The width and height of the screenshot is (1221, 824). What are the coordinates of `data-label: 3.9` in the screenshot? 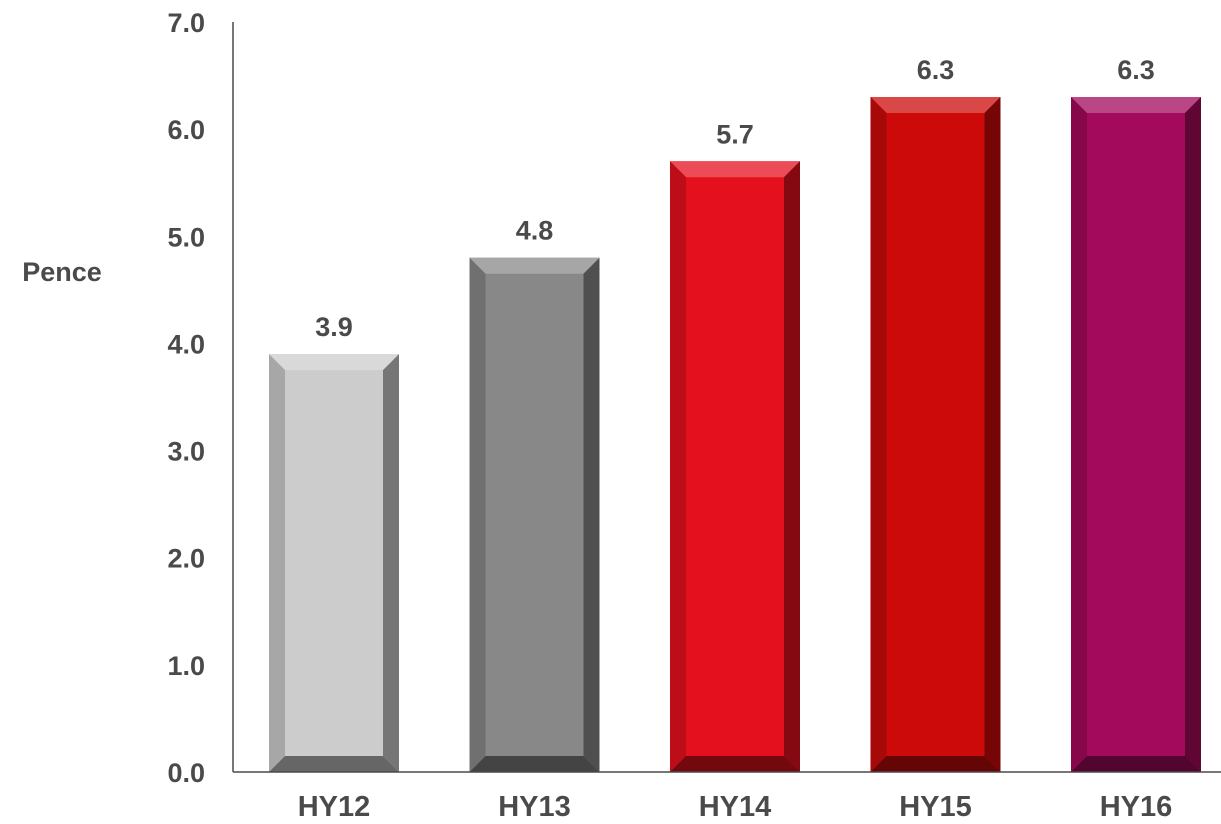 It's located at (334, 327).